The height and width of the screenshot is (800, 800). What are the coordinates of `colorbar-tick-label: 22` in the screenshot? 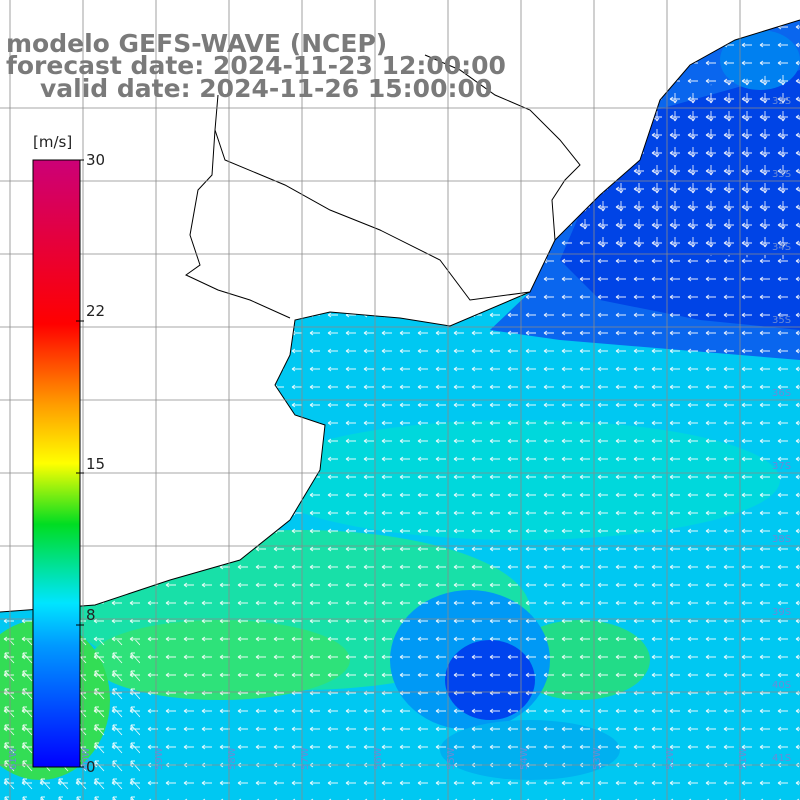 It's located at (96, 311).